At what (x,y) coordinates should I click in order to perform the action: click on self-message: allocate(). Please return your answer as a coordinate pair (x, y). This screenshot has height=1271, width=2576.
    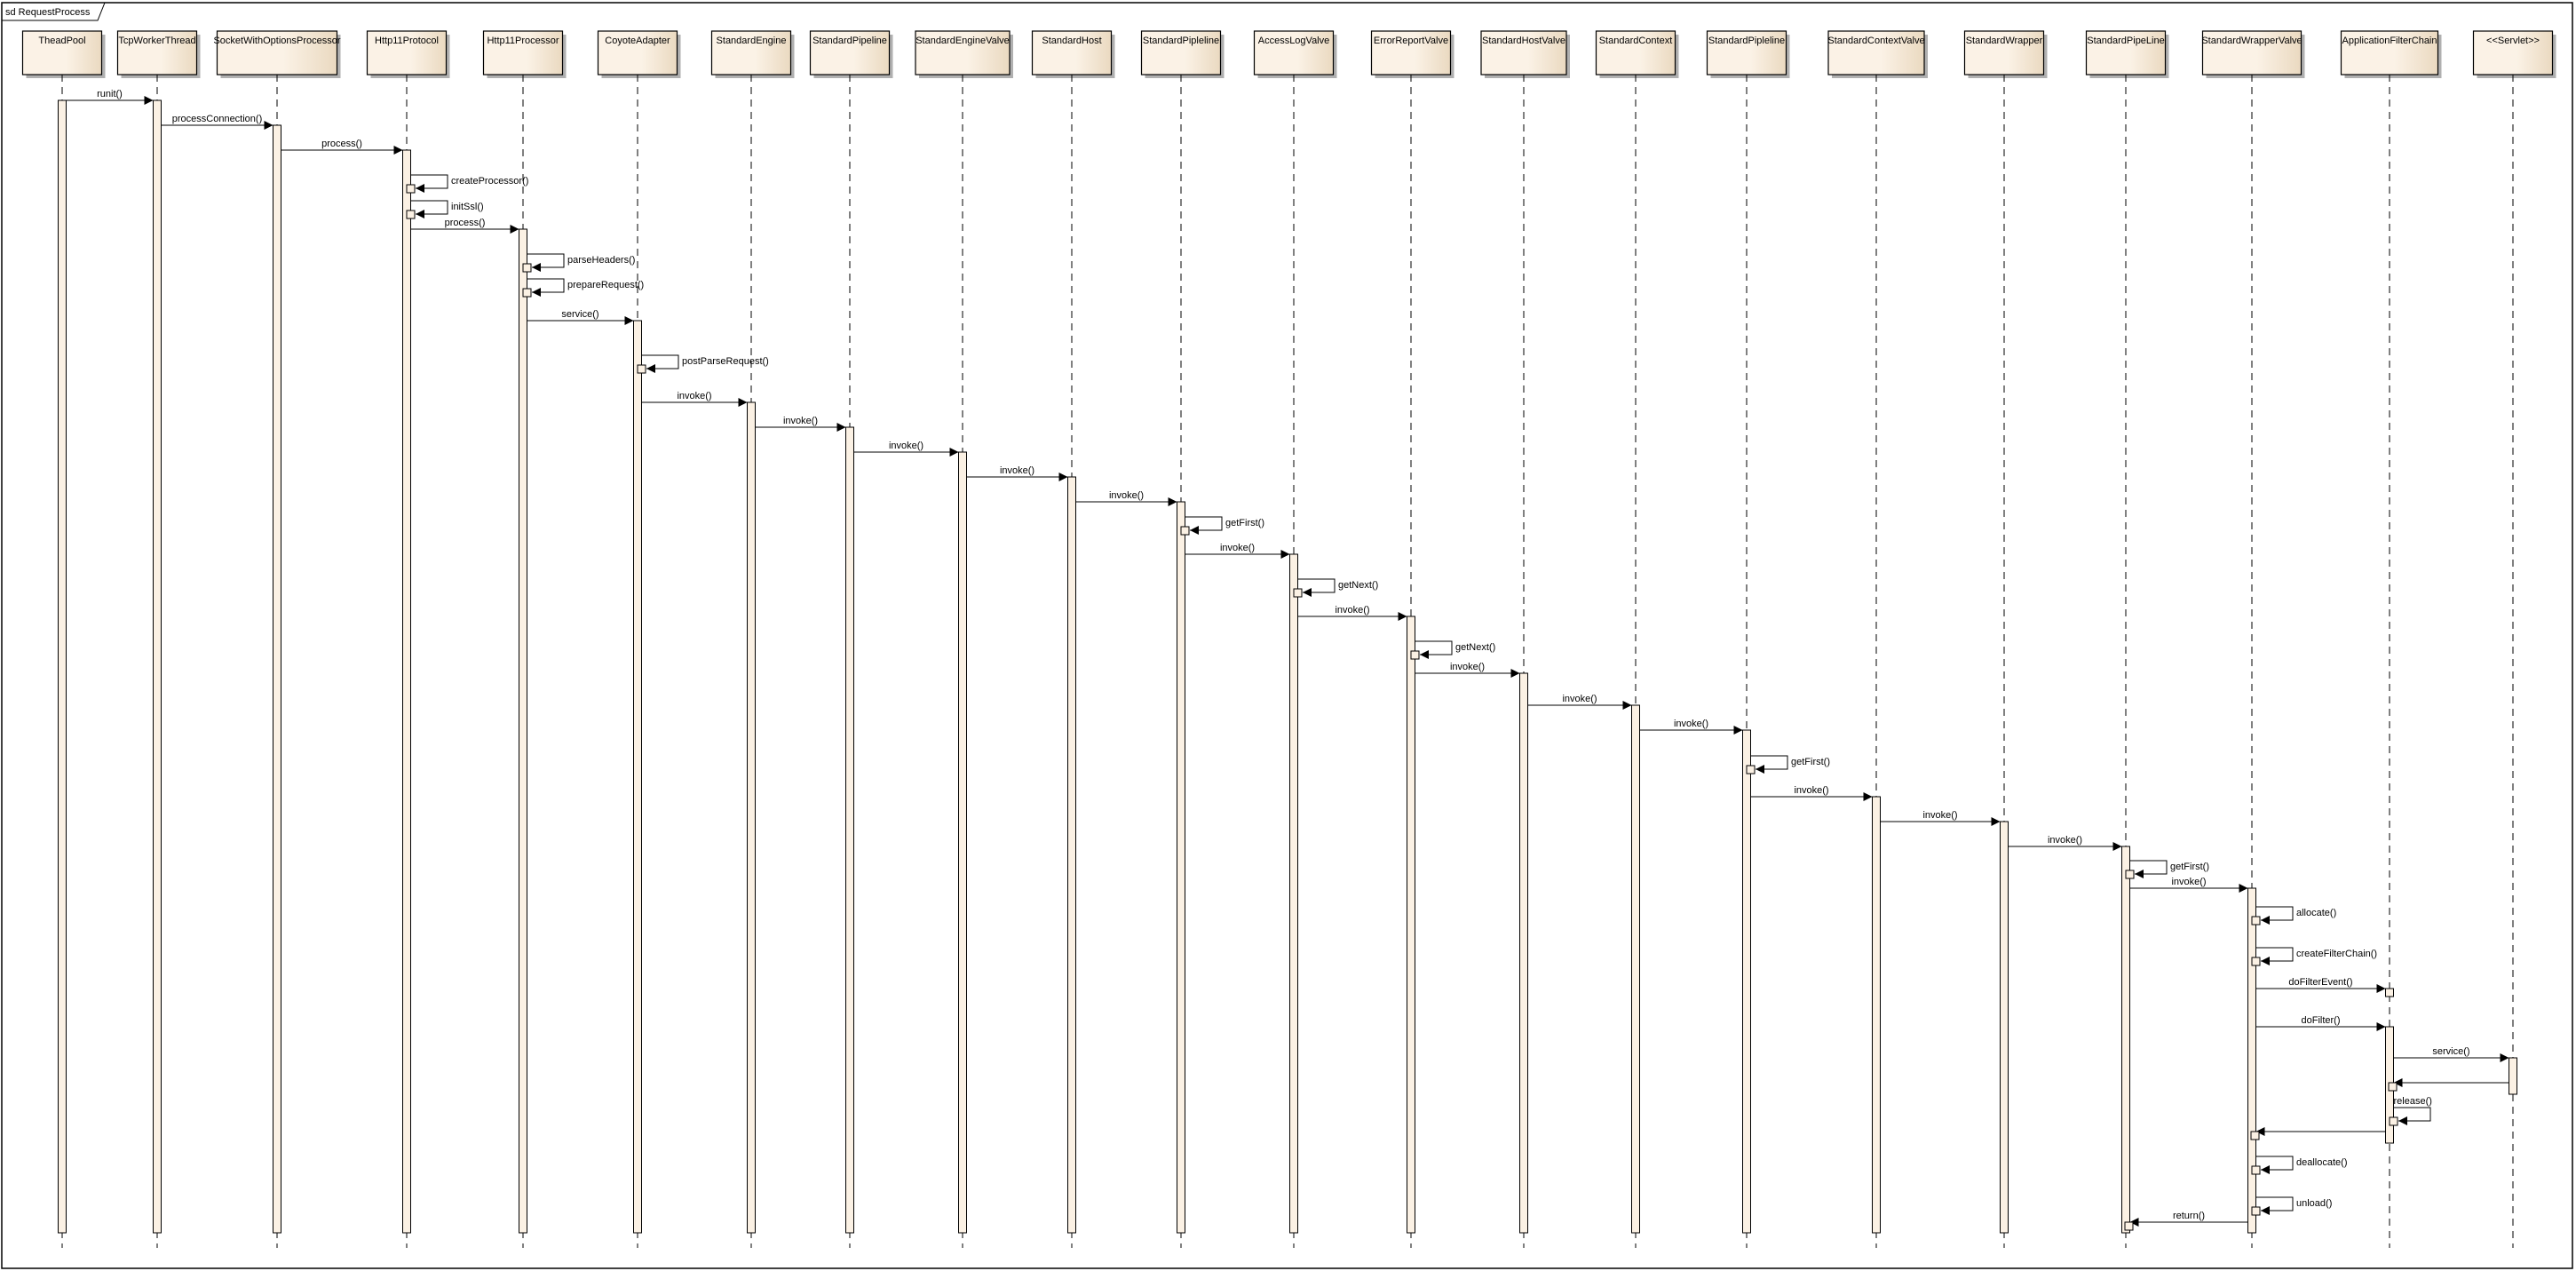
    Looking at the image, I should click on (2296, 915).